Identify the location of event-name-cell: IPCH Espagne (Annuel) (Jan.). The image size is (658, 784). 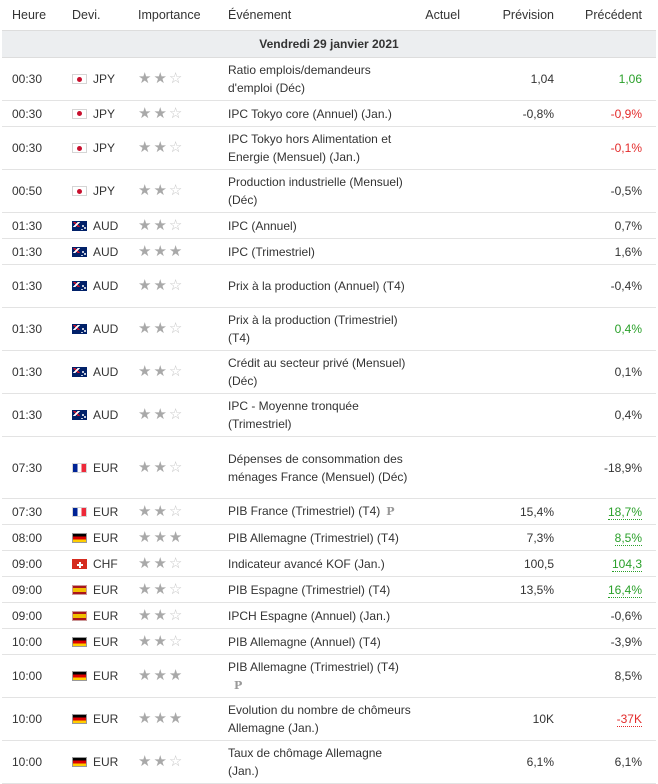
(322, 615).